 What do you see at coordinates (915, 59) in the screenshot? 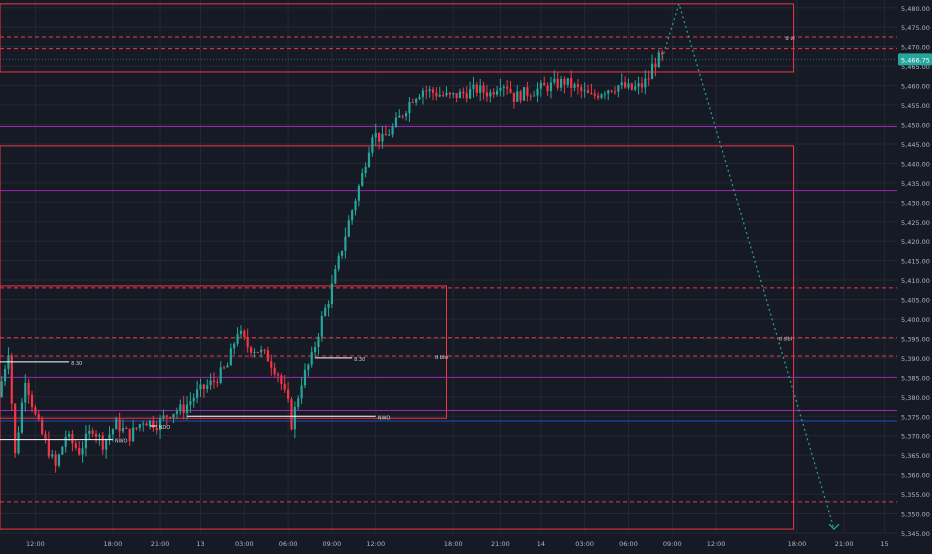
I see `last-price-badge` at bounding box center [915, 59].